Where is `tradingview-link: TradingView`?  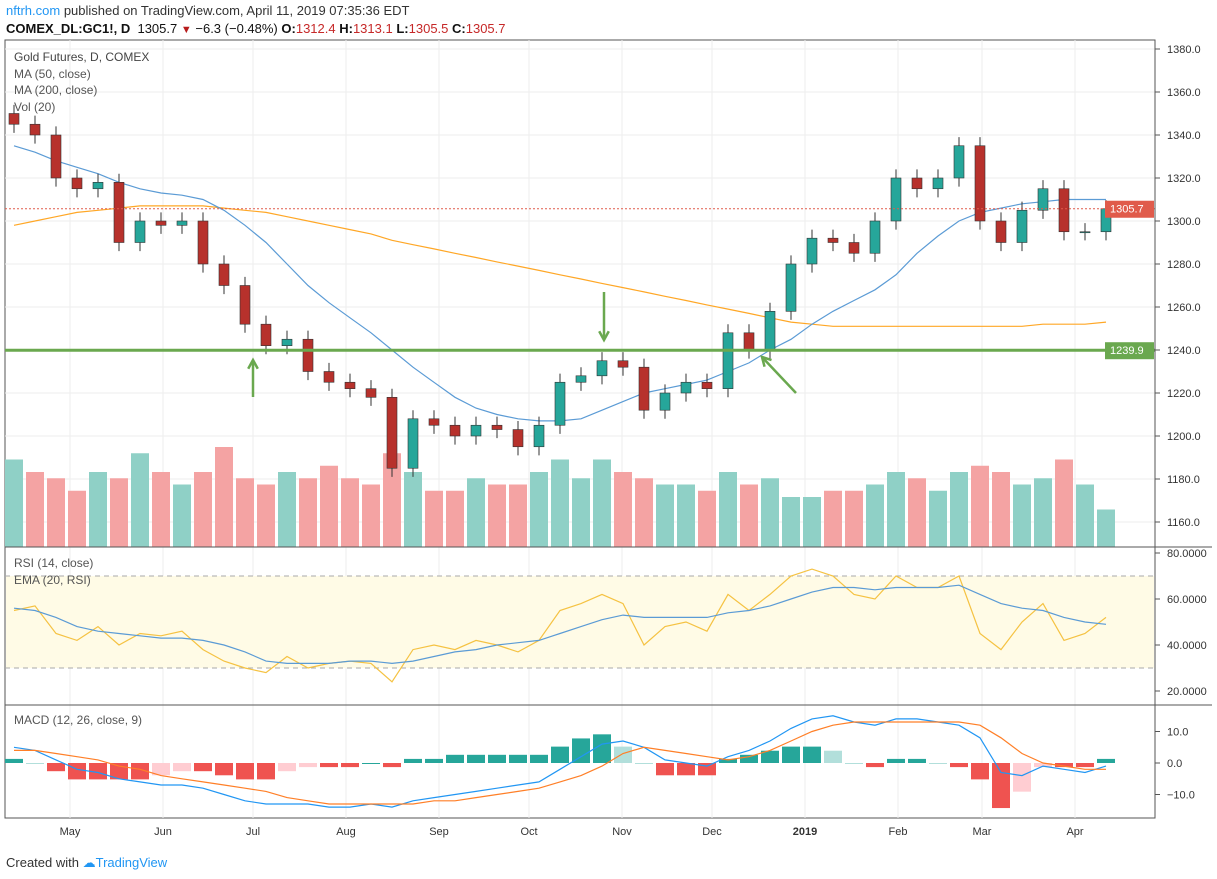 tradingview-link: TradingView is located at coordinates (131, 862).